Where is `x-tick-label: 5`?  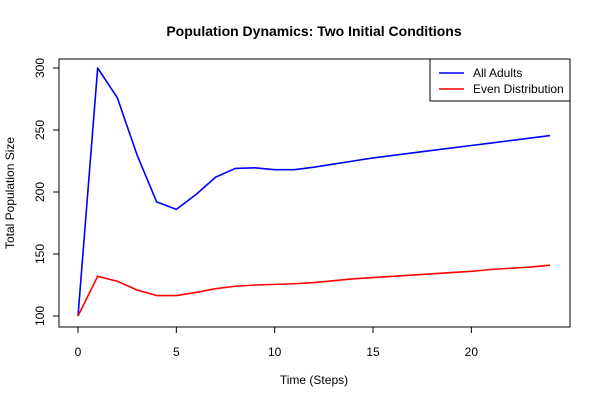
x-tick-label: 5 is located at coordinates (176, 352).